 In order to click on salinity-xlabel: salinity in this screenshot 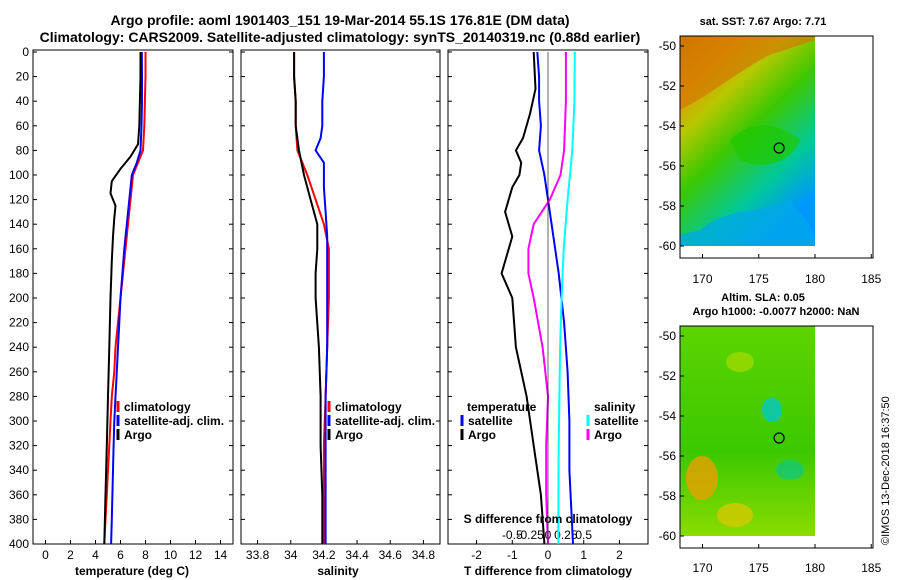, I will do `click(338, 571)`.